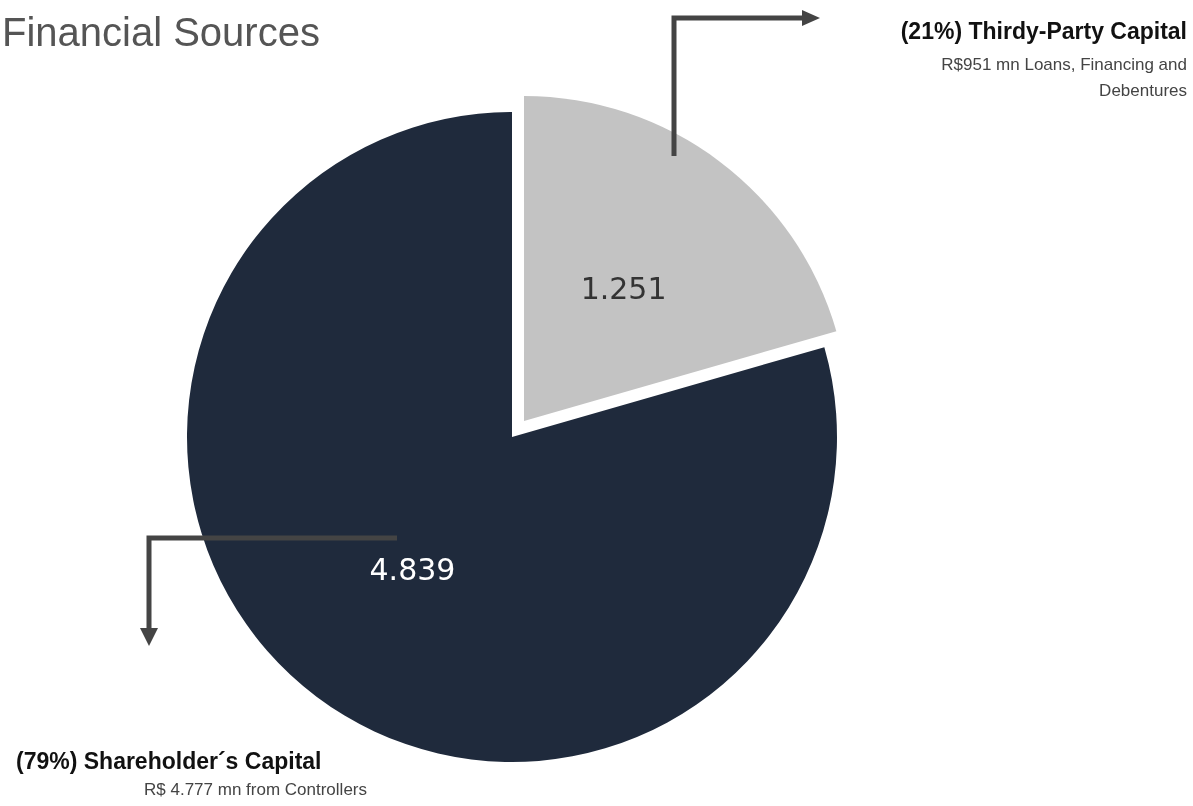  Describe the element at coordinates (161, 32) in the screenshot. I see `chart-title: Financial Sources` at that location.